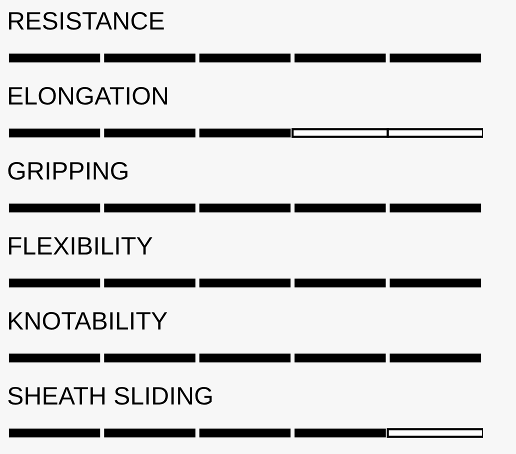 The width and height of the screenshot is (516, 454). What do you see at coordinates (80, 245) in the screenshot?
I see `y-tick-label: FLEXIBILITY` at bounding box center [80, 245].